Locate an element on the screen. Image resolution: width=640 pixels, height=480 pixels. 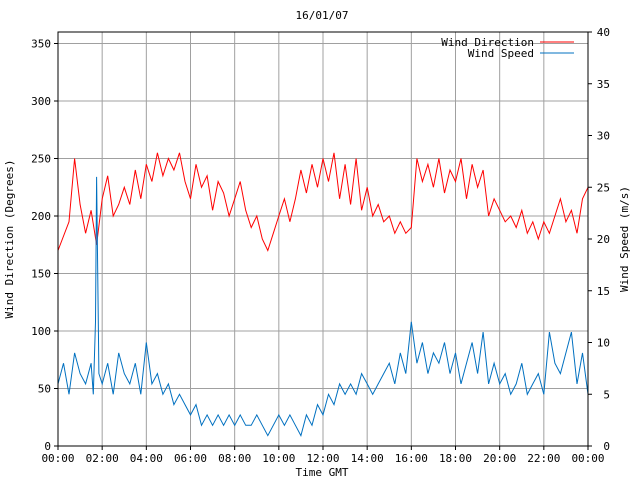
x-tick-label: 06:00 is located at coordinates (190, 458).